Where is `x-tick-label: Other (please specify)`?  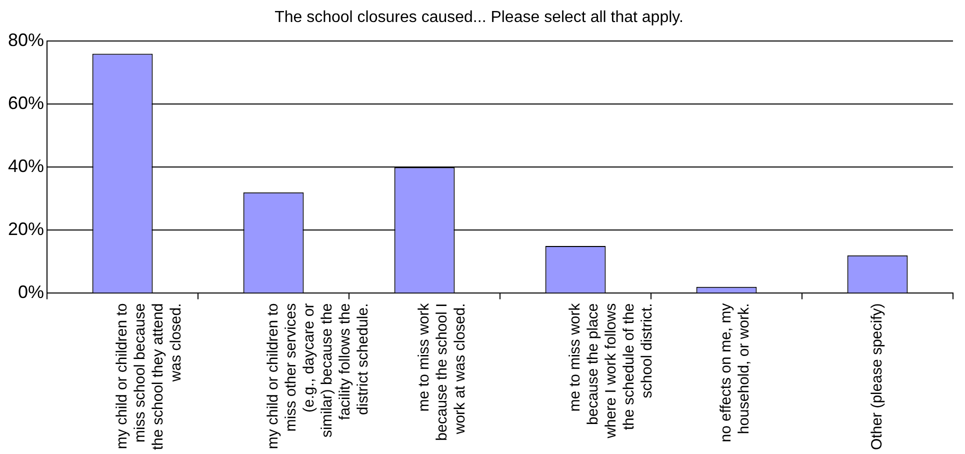
x-tick-label: Other (please specify) is located at coordinates (877, 376).